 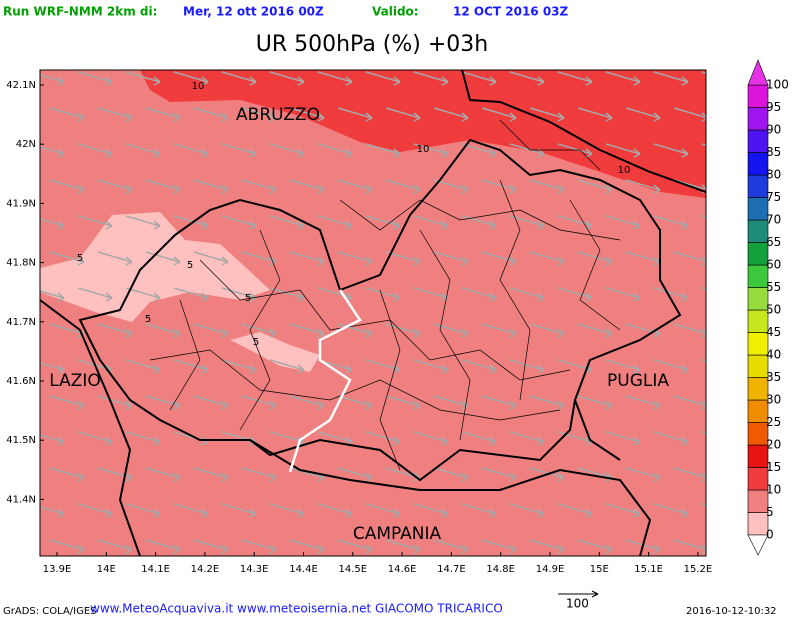 I want to click on contour-label: 5, so click(x=80, y=258).